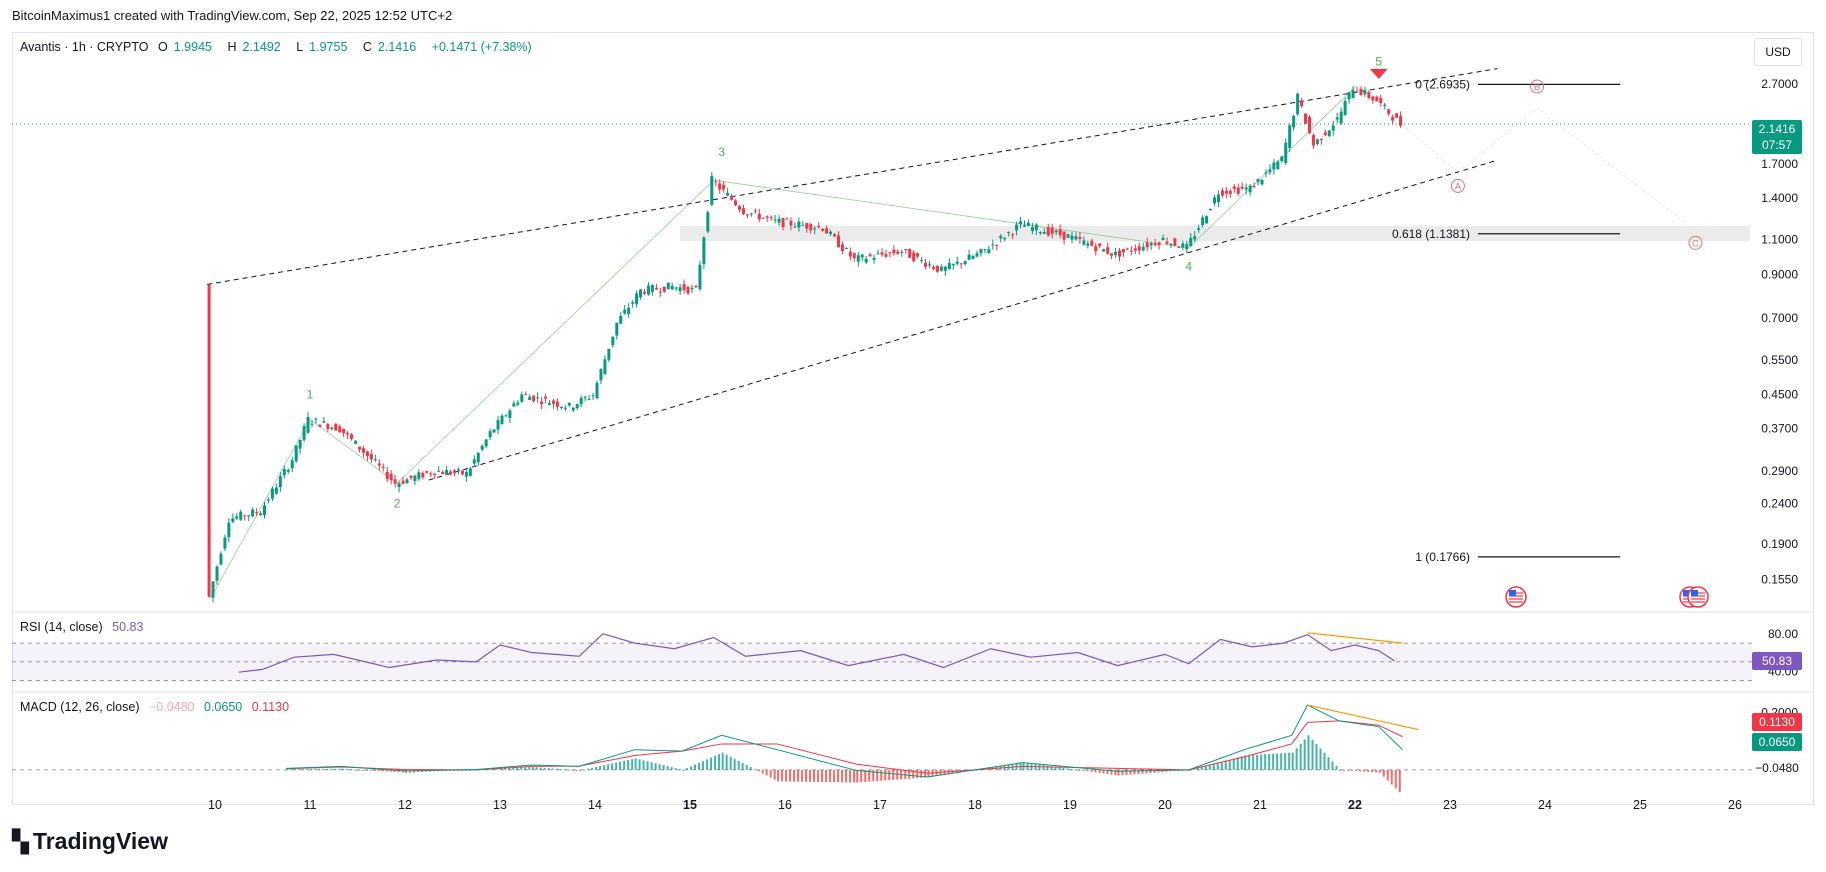  Describe the element at coordinates (500, 805) in the screenshot. I see `time-tick-label: 13` at that location.